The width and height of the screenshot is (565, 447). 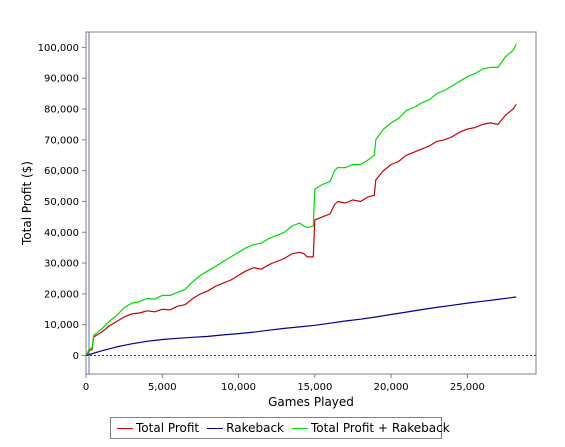 I want to click on y-tick-label: 40,000, so click(x=61, y=233).